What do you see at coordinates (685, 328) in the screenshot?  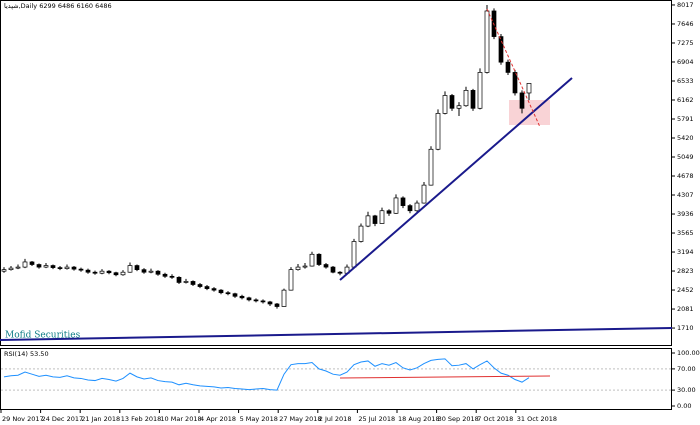 I see `y-tick-label: 1710` at bounding box center [685, 328].